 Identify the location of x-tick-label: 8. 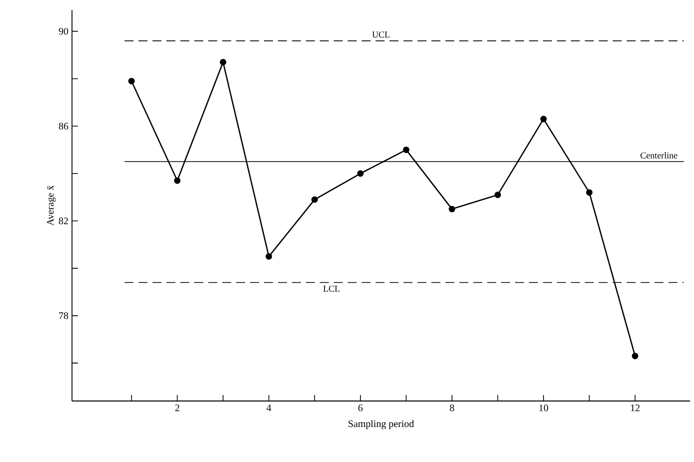
(452, 408).